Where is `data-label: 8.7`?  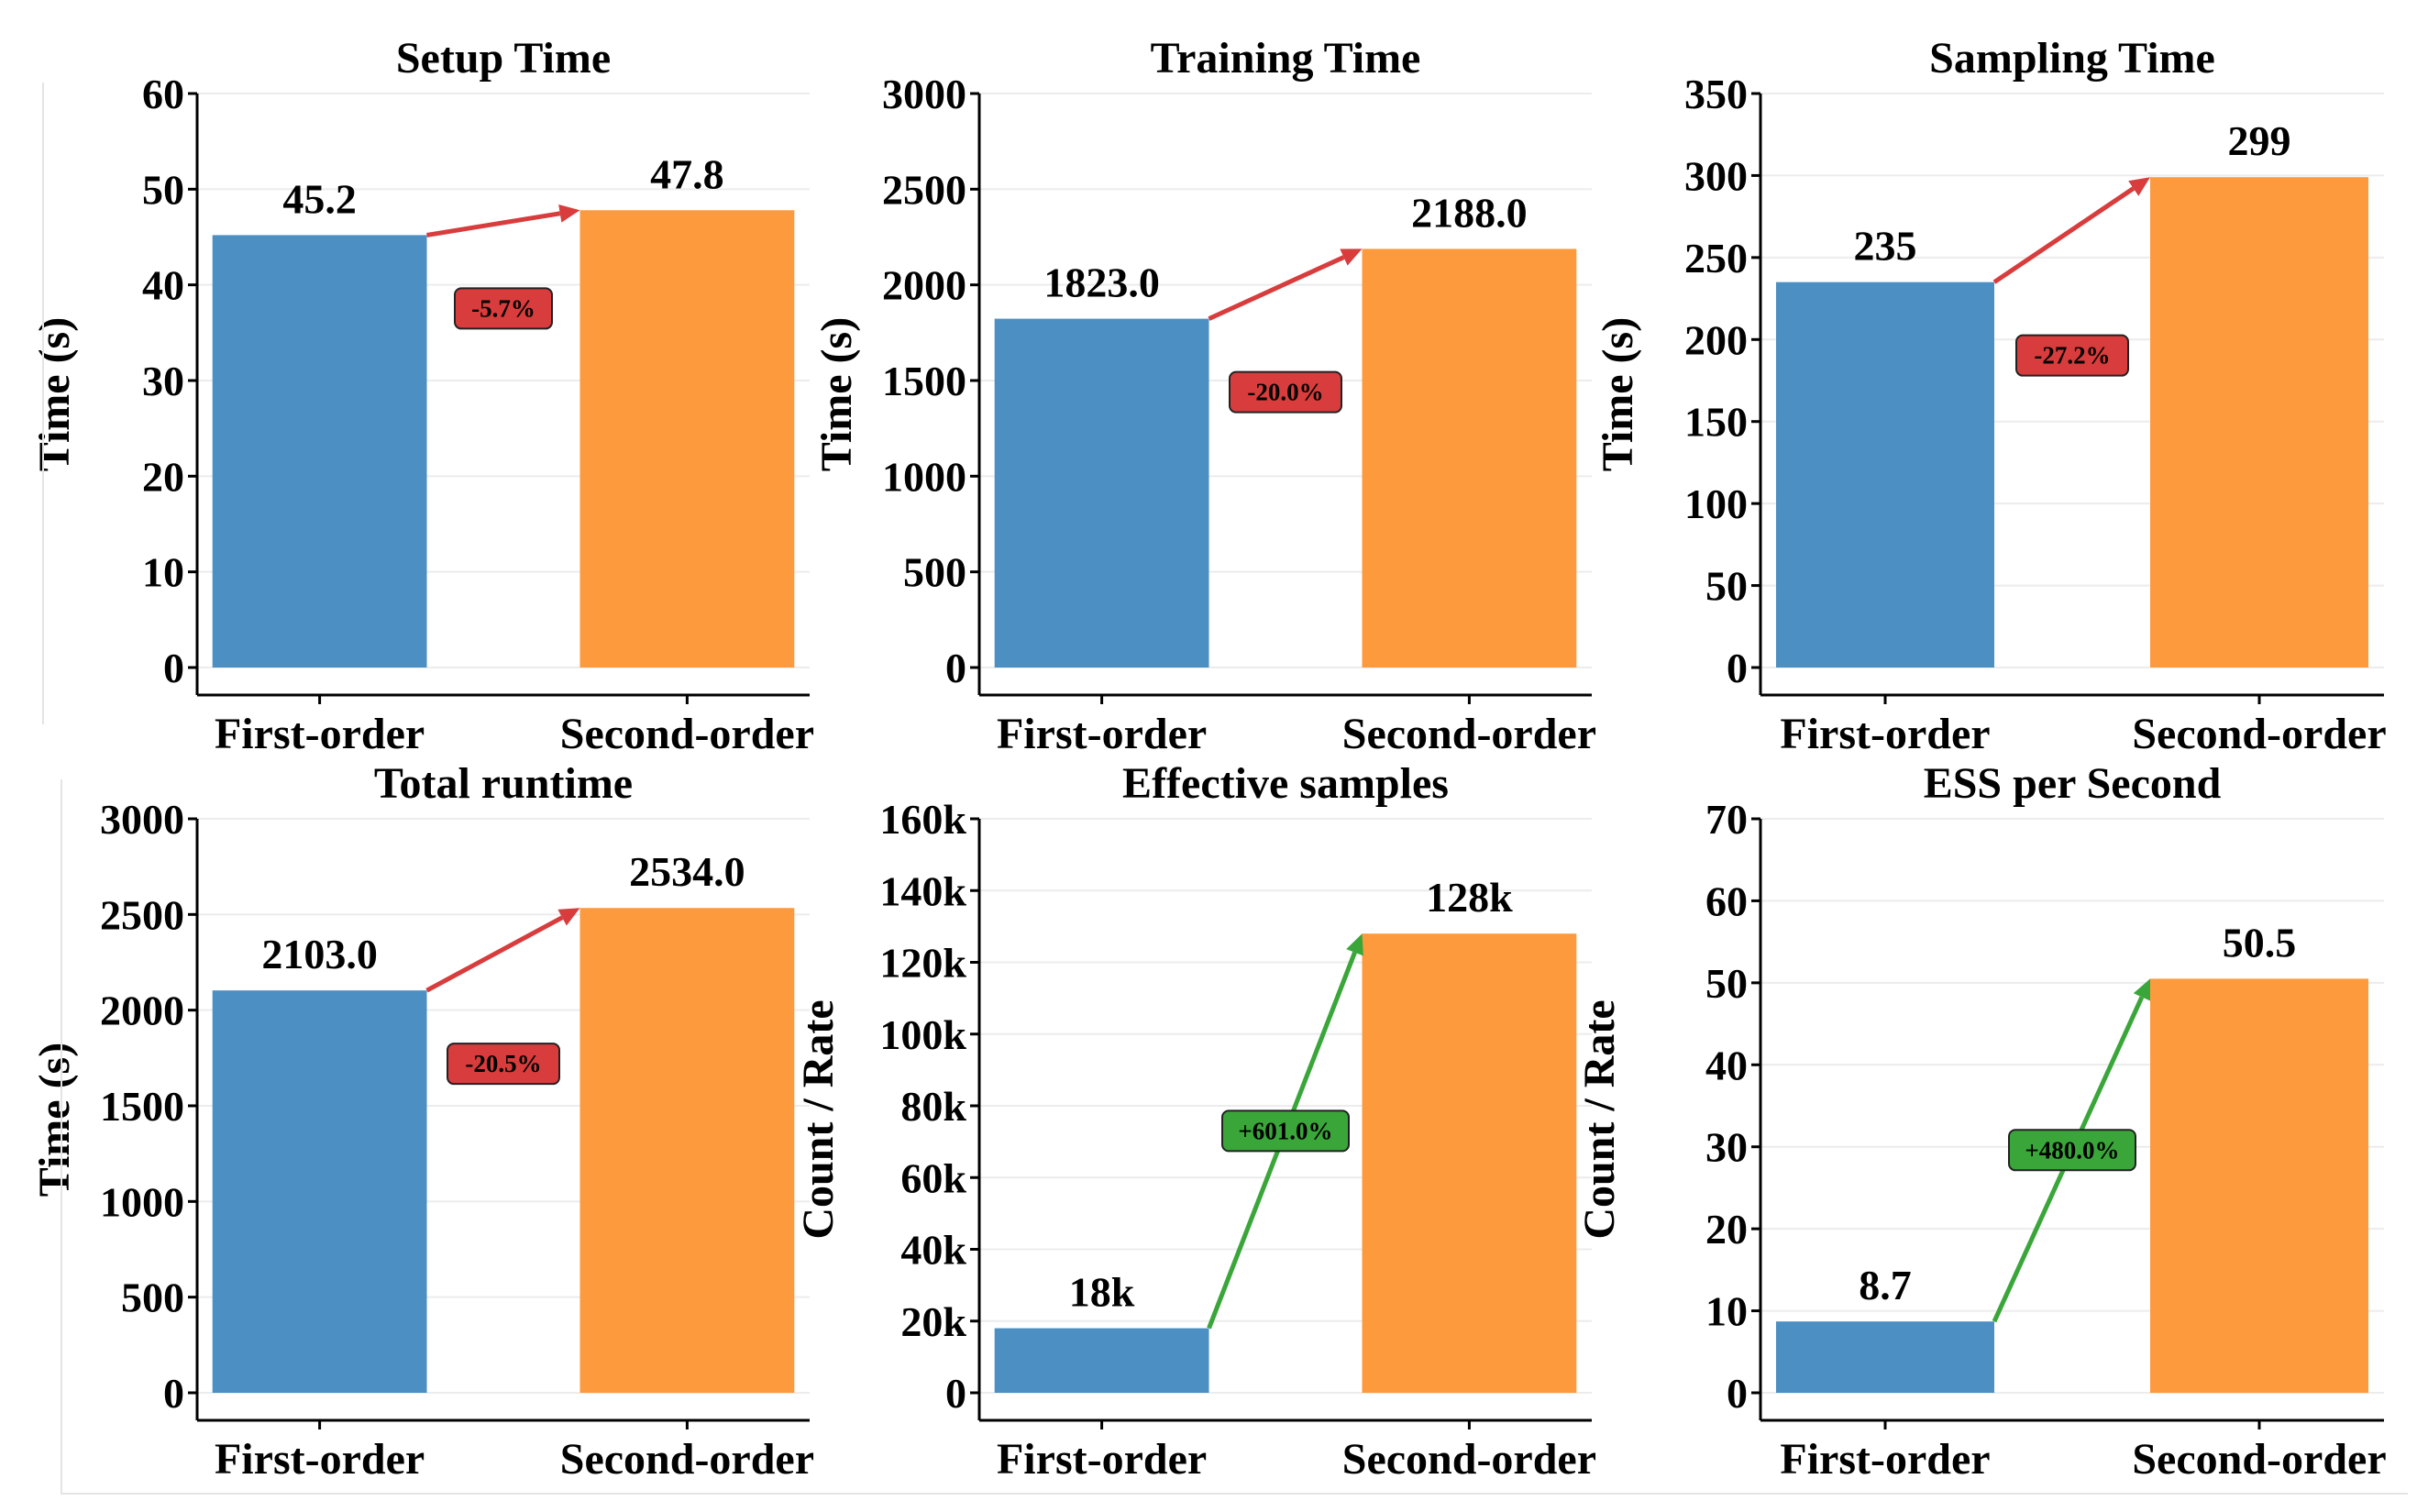 data-label: 8.7 is located at coordinates (1885, 1285).